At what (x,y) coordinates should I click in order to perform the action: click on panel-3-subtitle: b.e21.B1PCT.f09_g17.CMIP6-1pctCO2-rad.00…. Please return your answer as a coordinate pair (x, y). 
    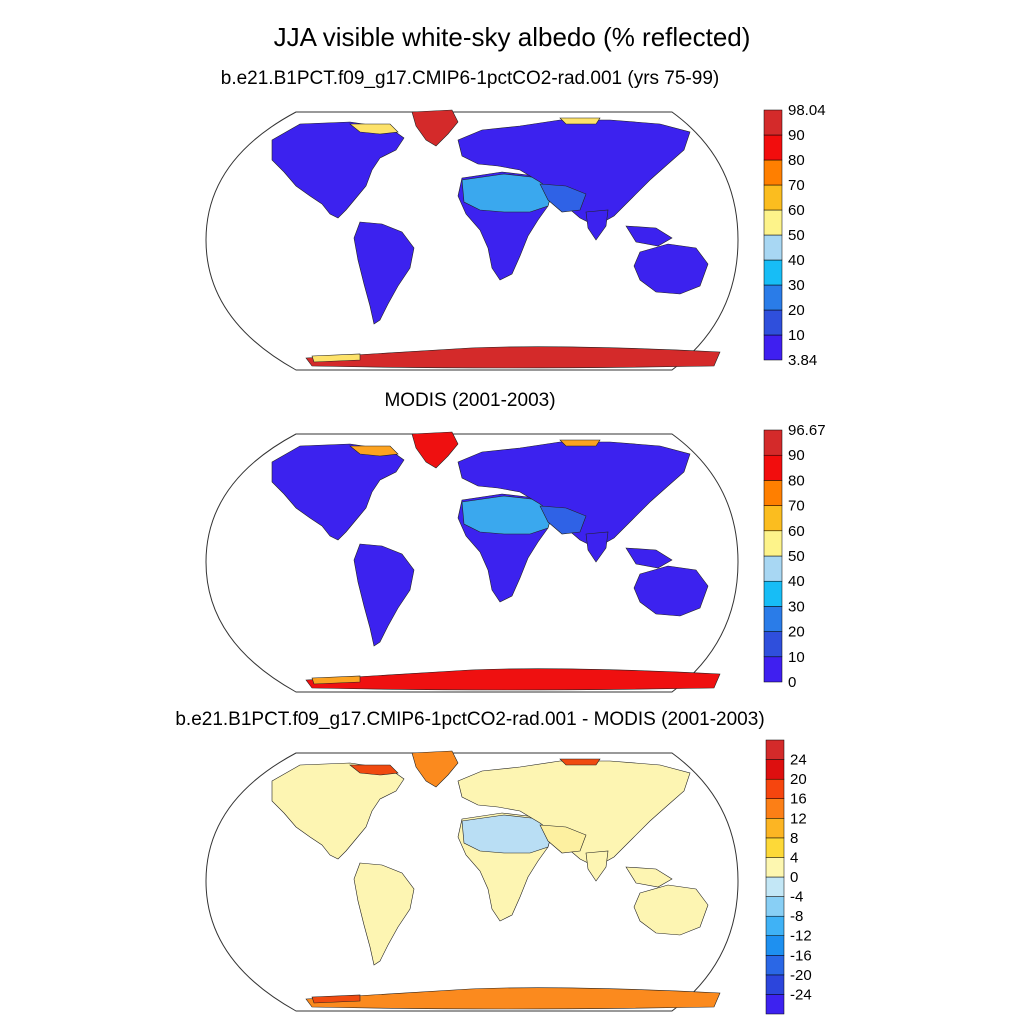
    Looking at the image, I should click on (470, 719).